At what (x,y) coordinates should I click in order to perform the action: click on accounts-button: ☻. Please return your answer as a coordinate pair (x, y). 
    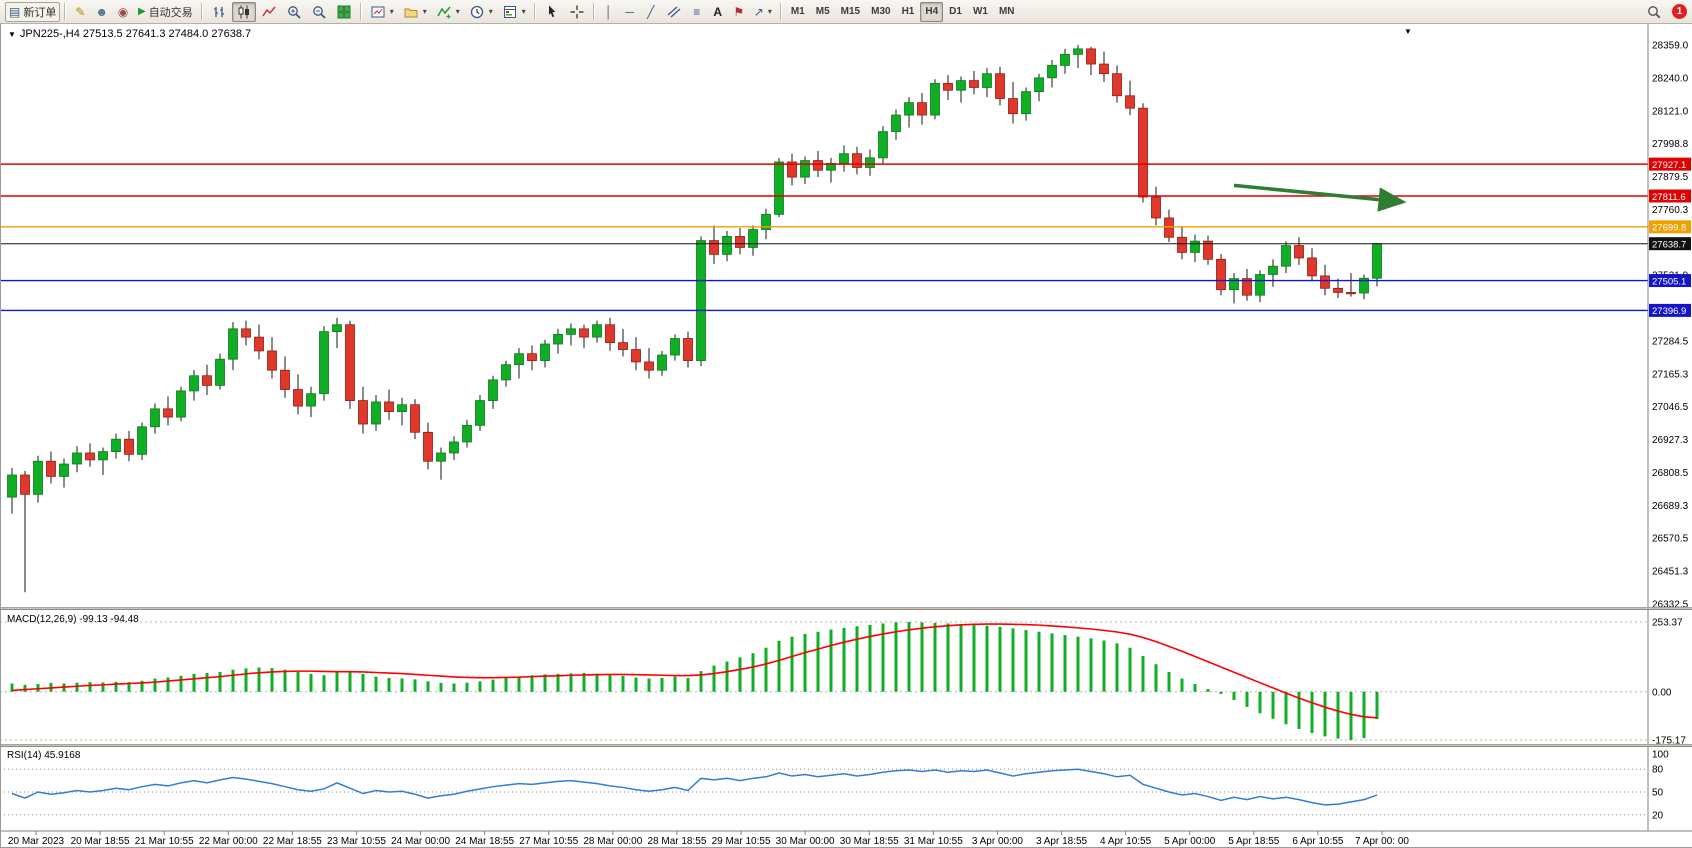
    Looking at the image, I should click on (101, 12).